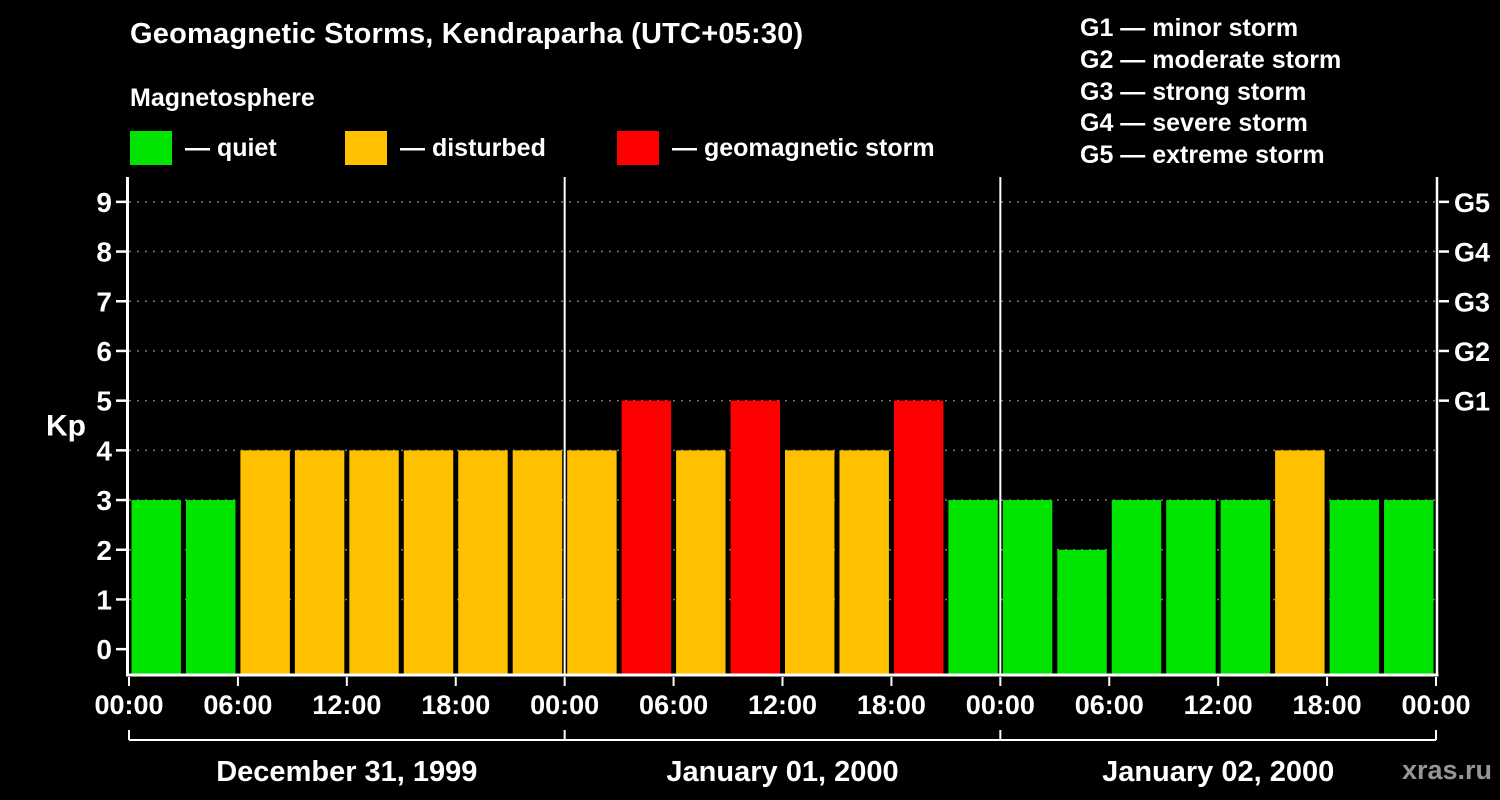  What do you see at coordinates (638, 148) in the screenshot?
I see `legend-swatch-storm` at bounding box center [638, 148].